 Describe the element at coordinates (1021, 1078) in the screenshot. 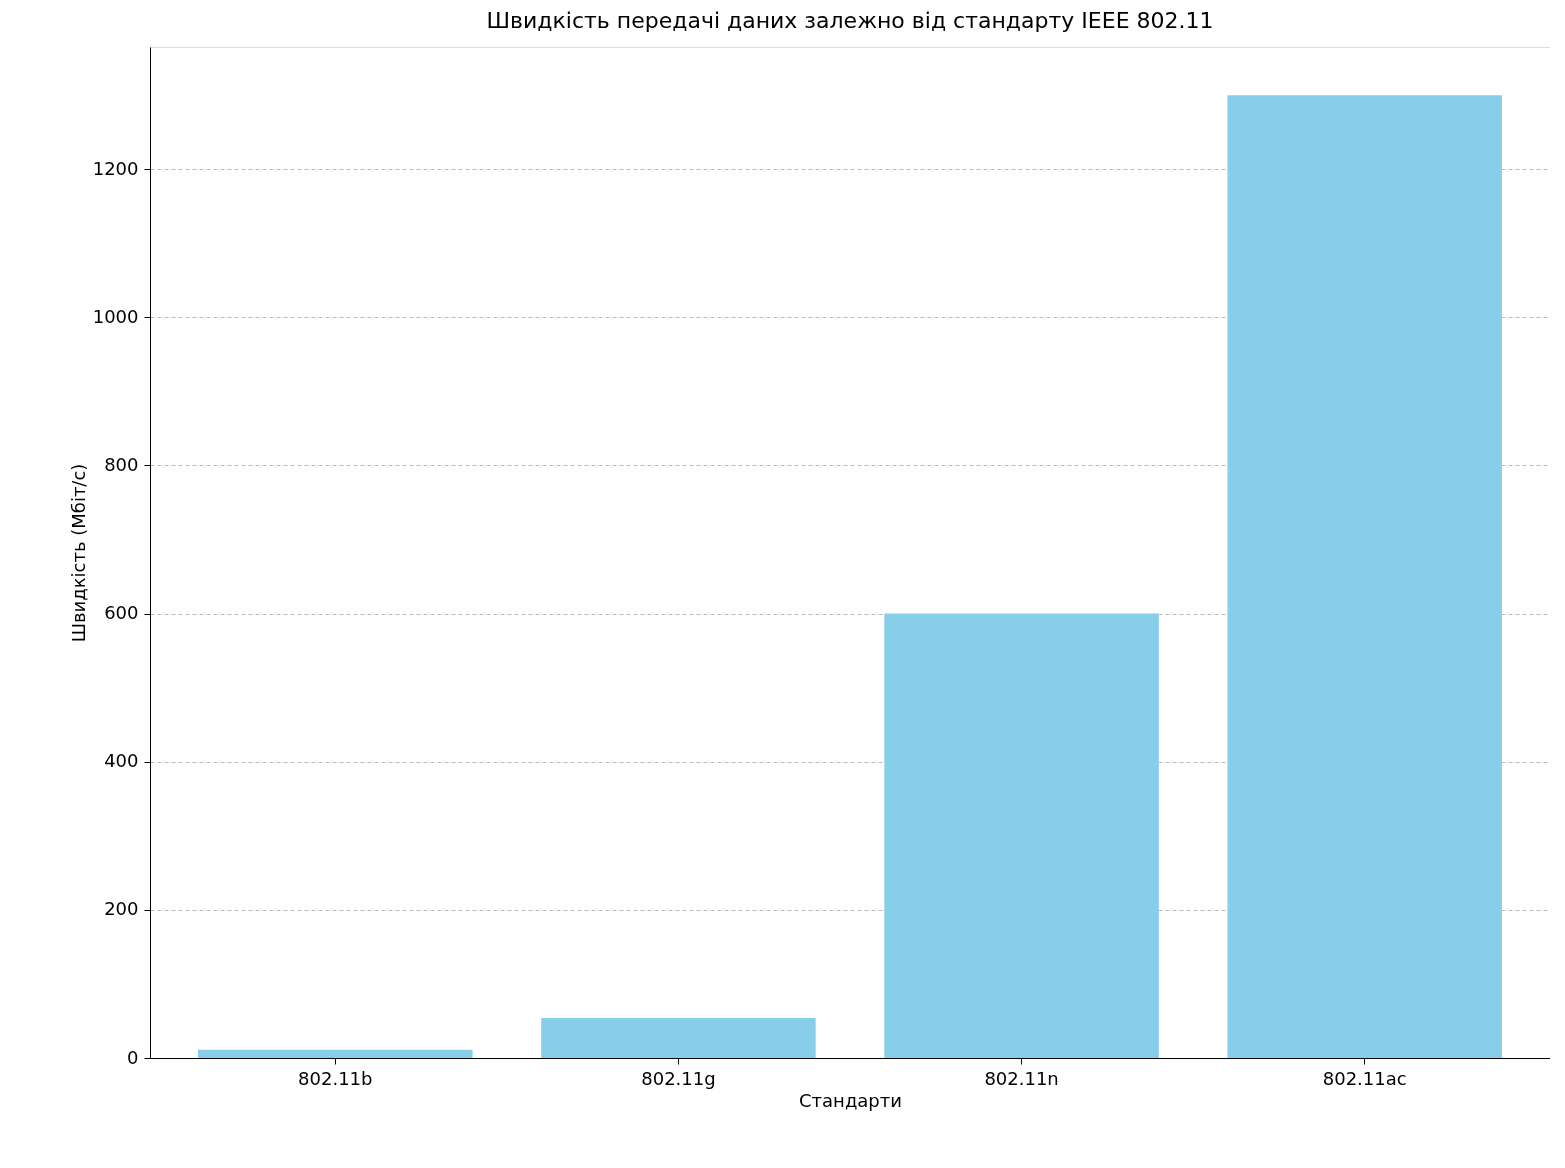

I see `x-tick-label: 802.11n` at that location.